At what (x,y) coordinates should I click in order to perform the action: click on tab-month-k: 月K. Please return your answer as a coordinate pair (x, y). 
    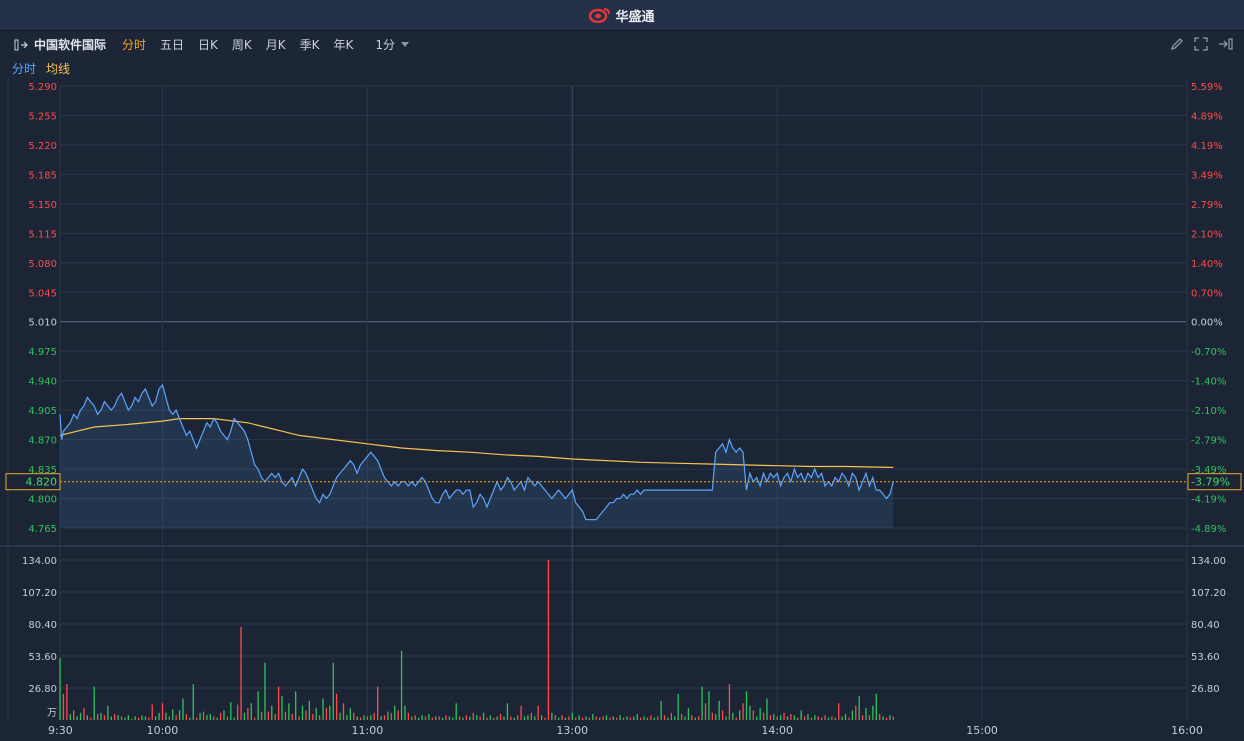
    Looking at the image, I should click on (275, 45).